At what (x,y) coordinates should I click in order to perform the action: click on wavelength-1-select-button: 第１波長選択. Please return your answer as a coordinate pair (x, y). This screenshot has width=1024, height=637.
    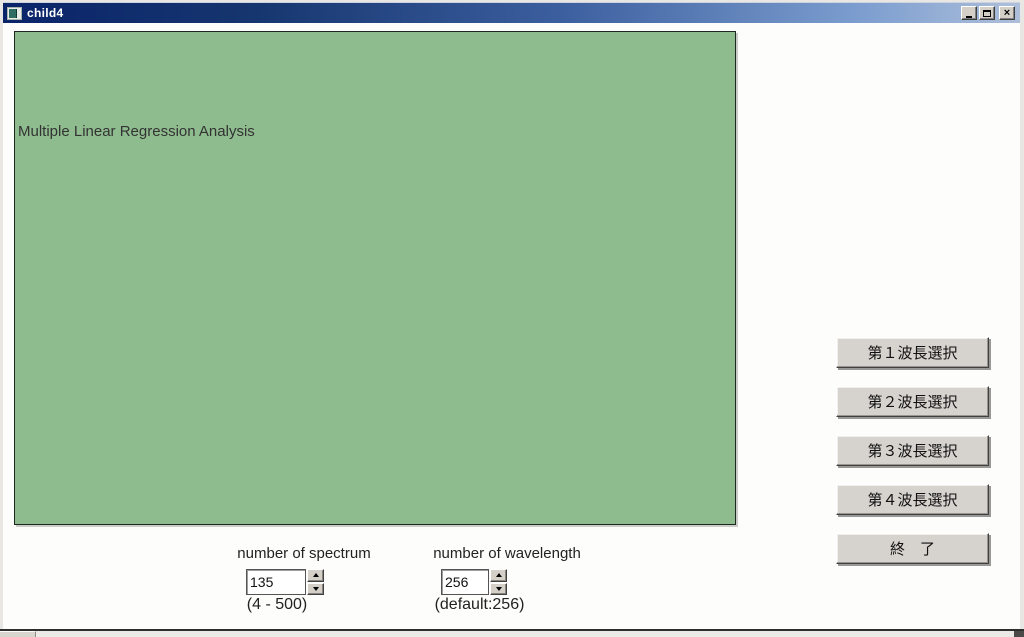
    Looking at the image, I should click on (912, 352).